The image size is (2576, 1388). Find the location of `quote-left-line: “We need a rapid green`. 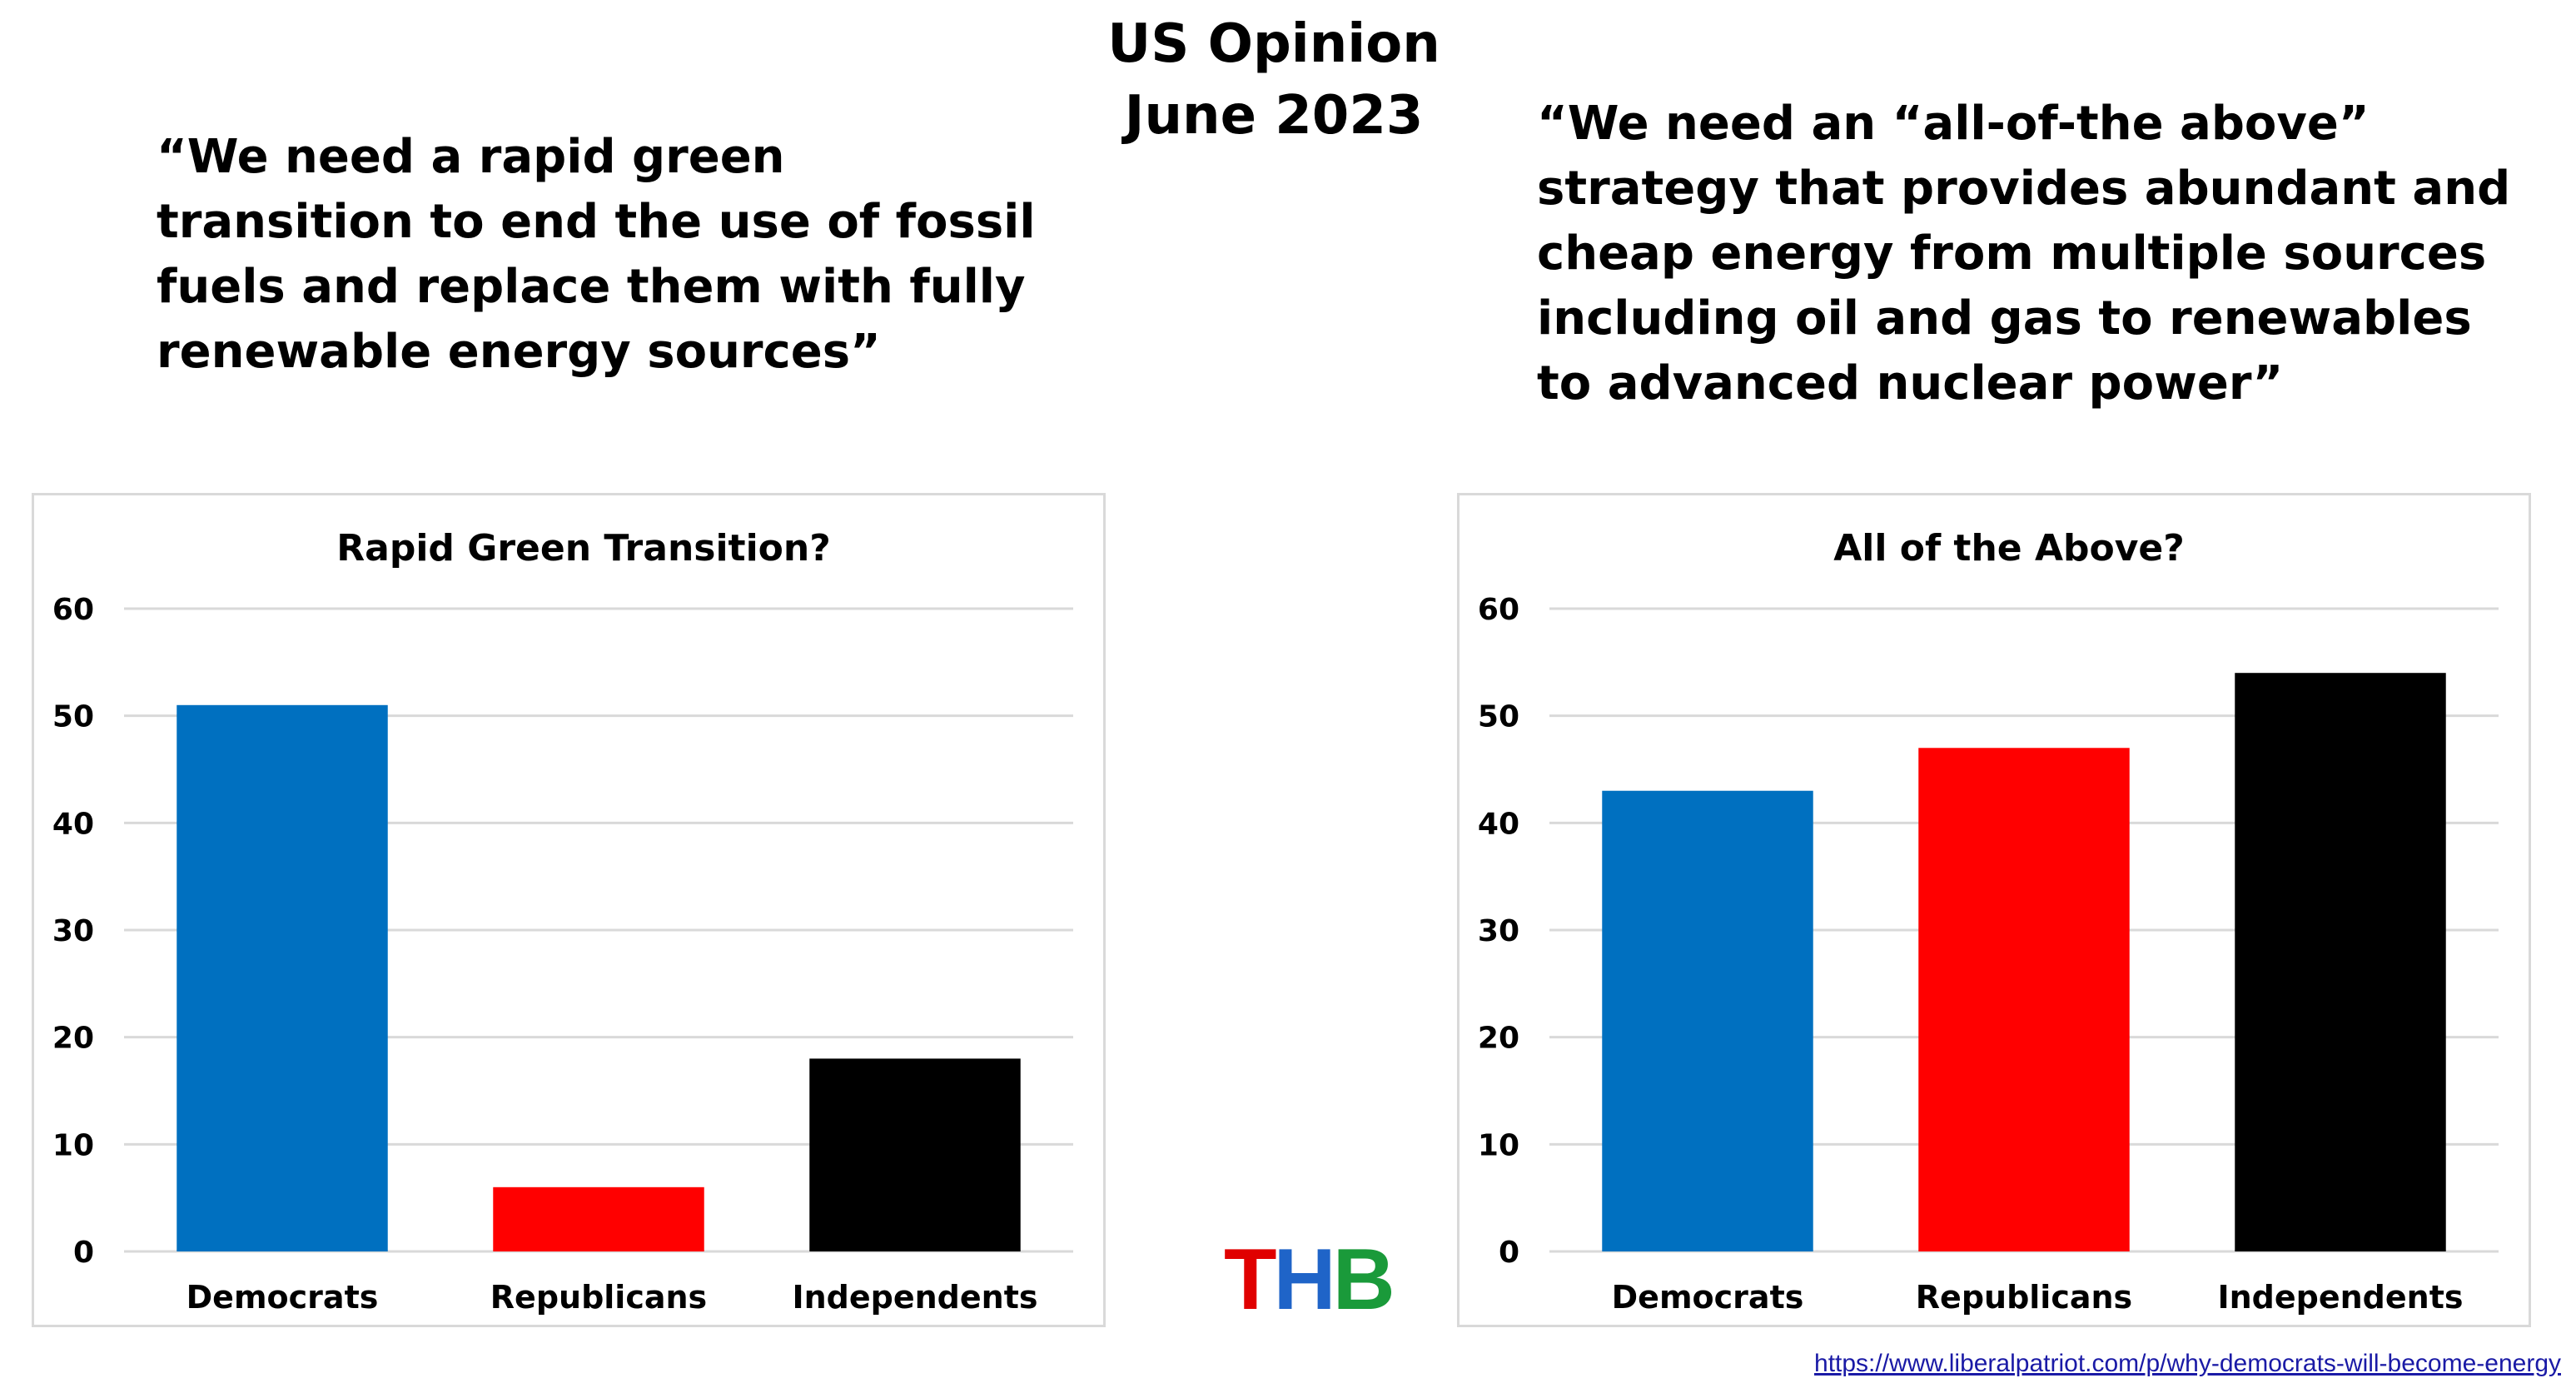

quote-left-line: “We need a rapid green is located at coordinates (471, 157).